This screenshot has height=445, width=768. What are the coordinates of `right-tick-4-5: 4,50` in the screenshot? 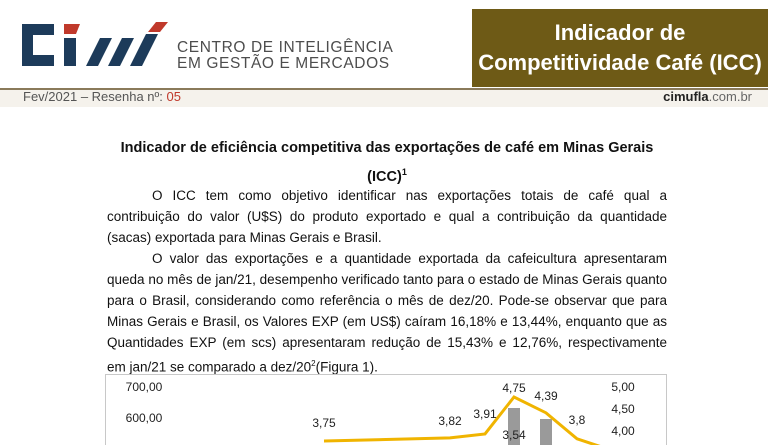 It's located at (623, 409).